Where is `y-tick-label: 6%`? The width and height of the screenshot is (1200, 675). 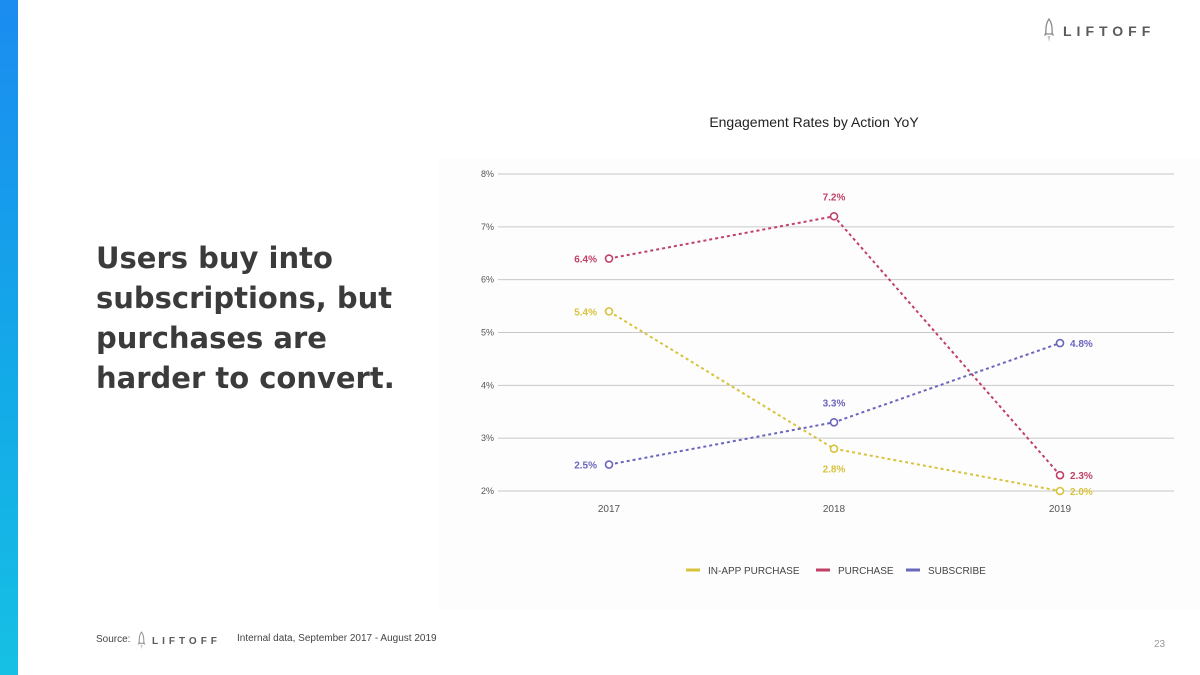 y-tick-label: 6% is located at coordinates (487, 280).